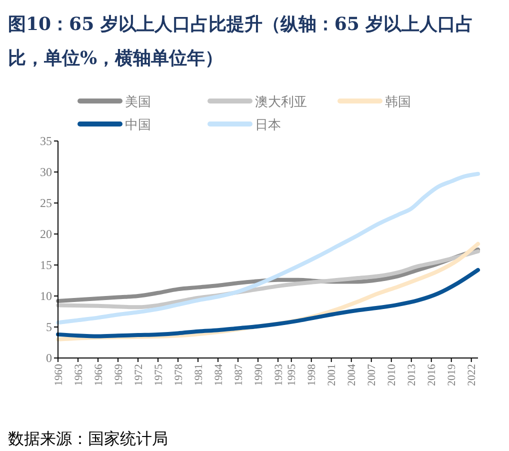 The width and height of the screenshot is (509, 451). I want to click on x-tick-label: 1990, so click(258, 375).